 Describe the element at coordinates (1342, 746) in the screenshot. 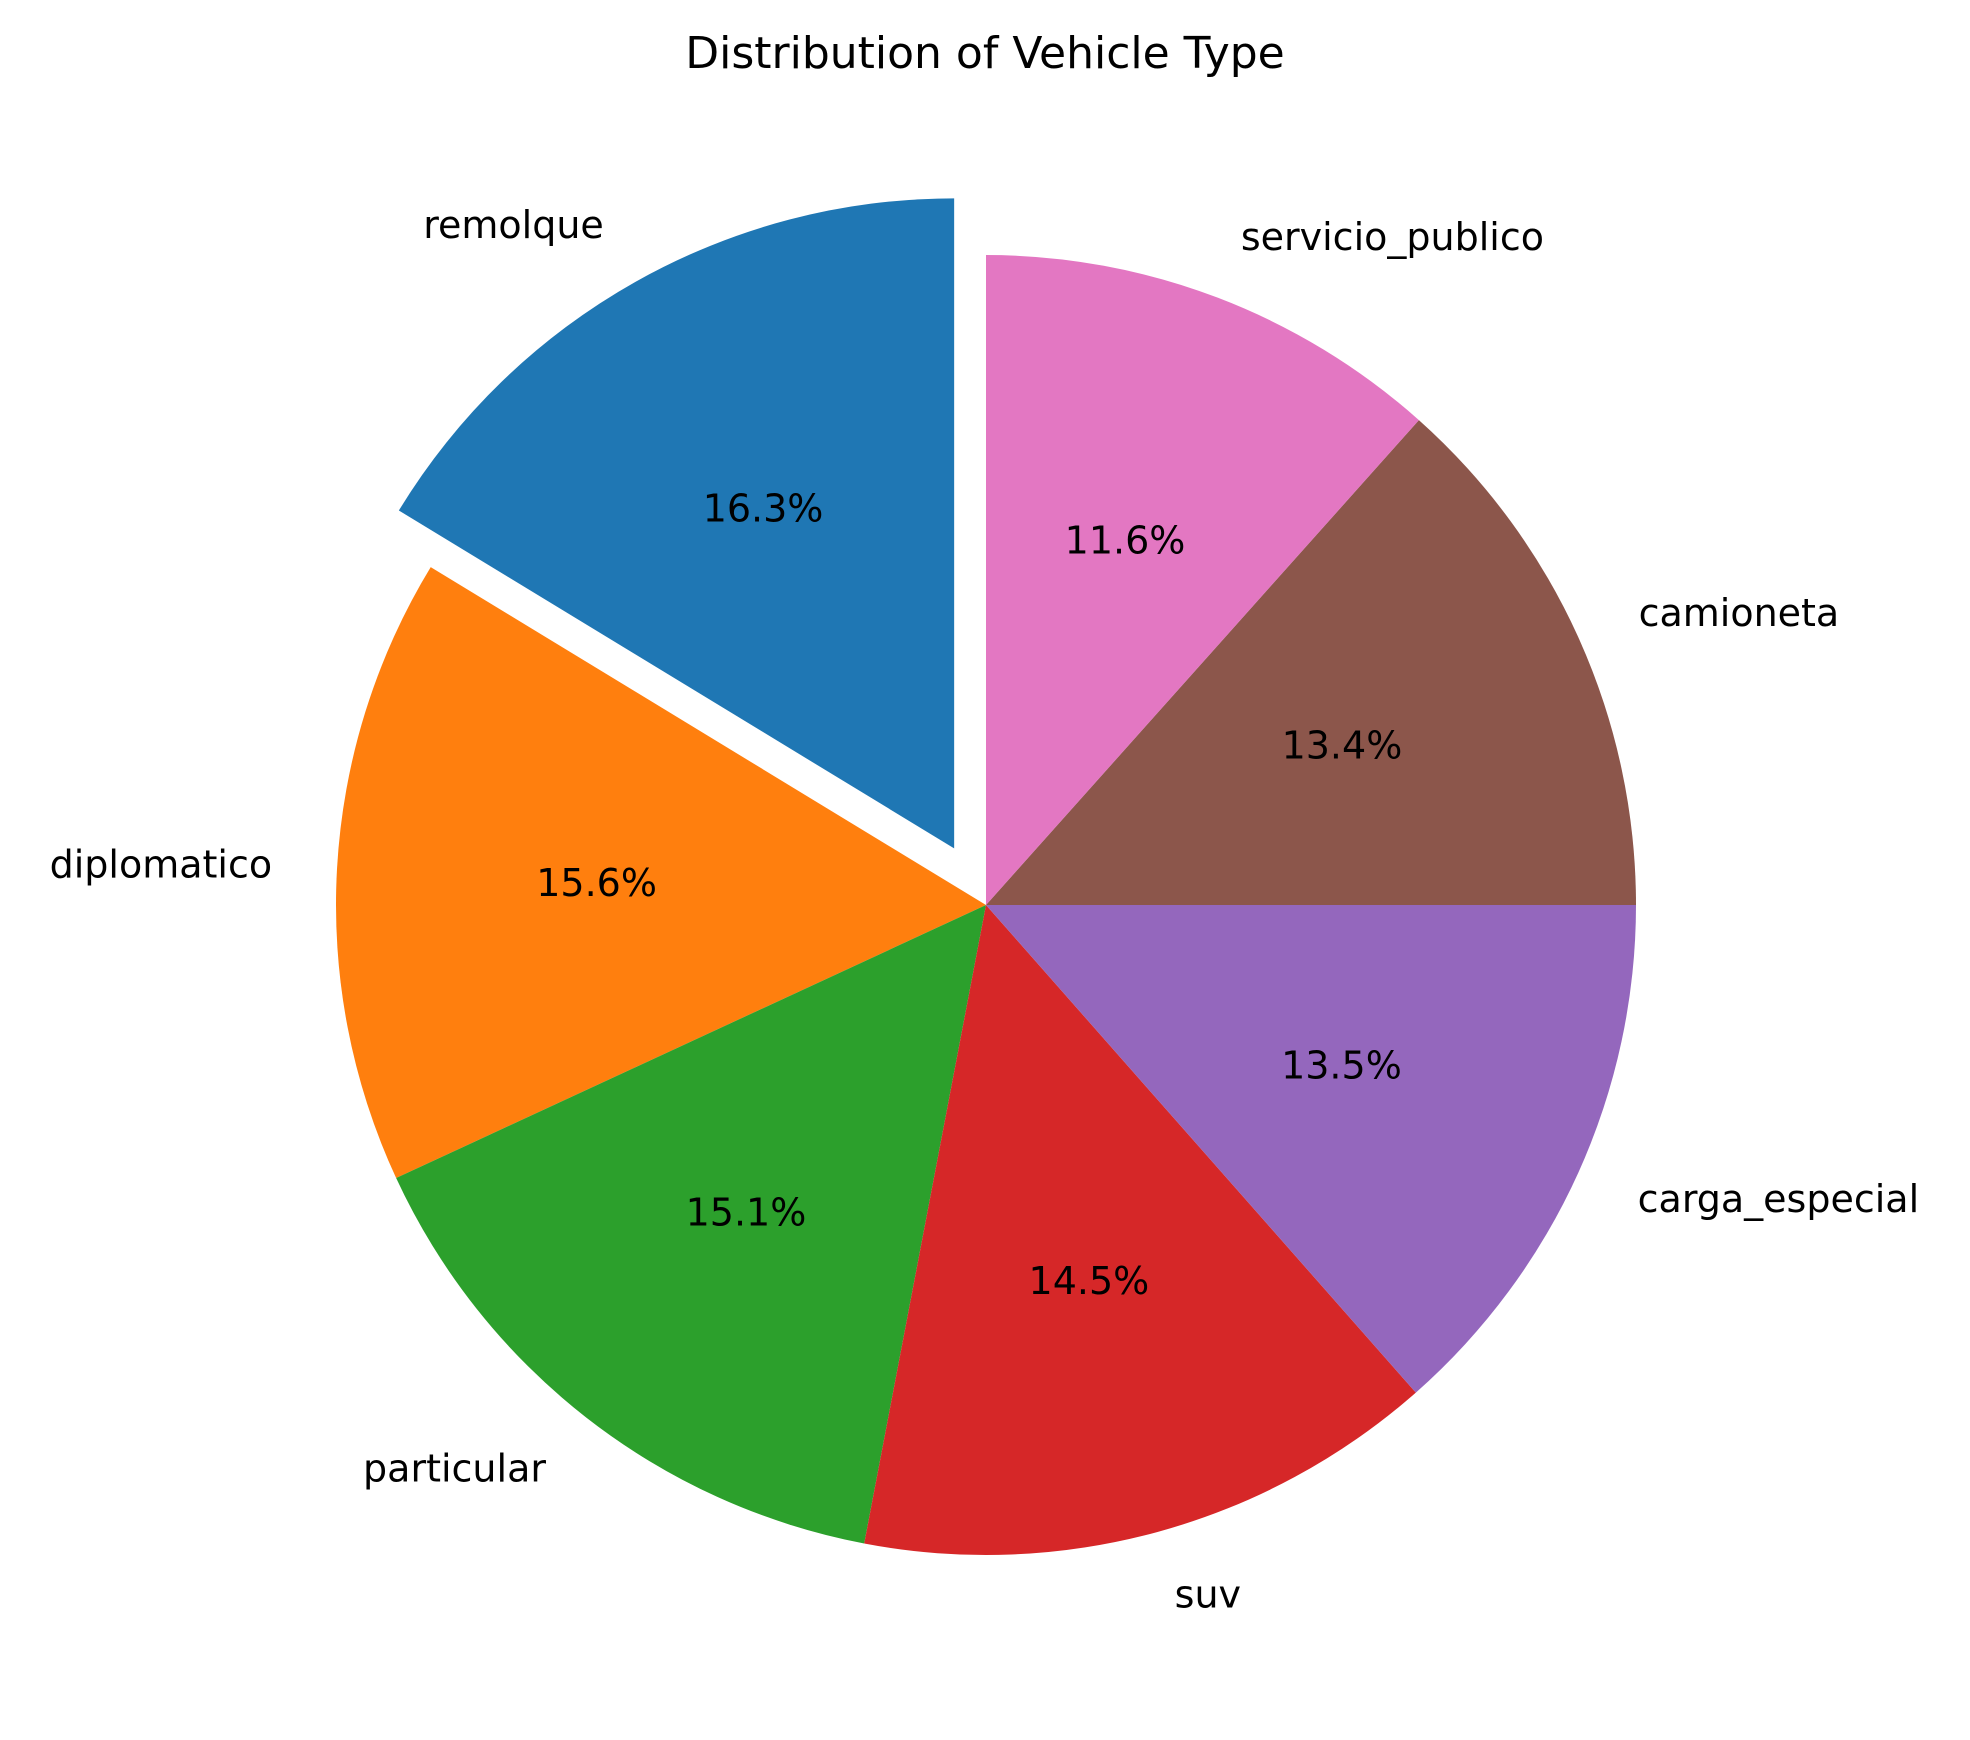

I see `slice-percent-camioneta: 13.4%` at that location.